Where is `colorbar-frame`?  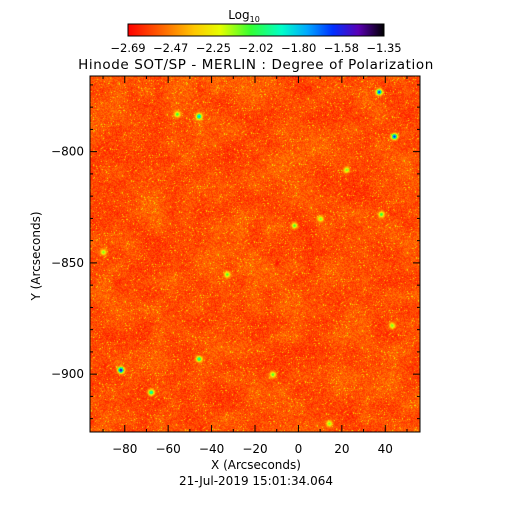
colorbar-frame is located at coordinates (256, 30).